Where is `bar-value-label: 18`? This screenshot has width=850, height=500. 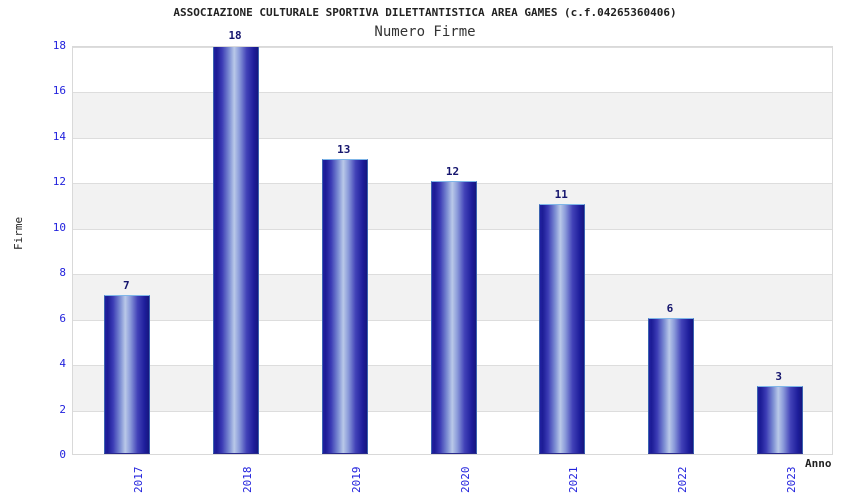
bar-value-label: 18 is located at coordinates (235, 35).